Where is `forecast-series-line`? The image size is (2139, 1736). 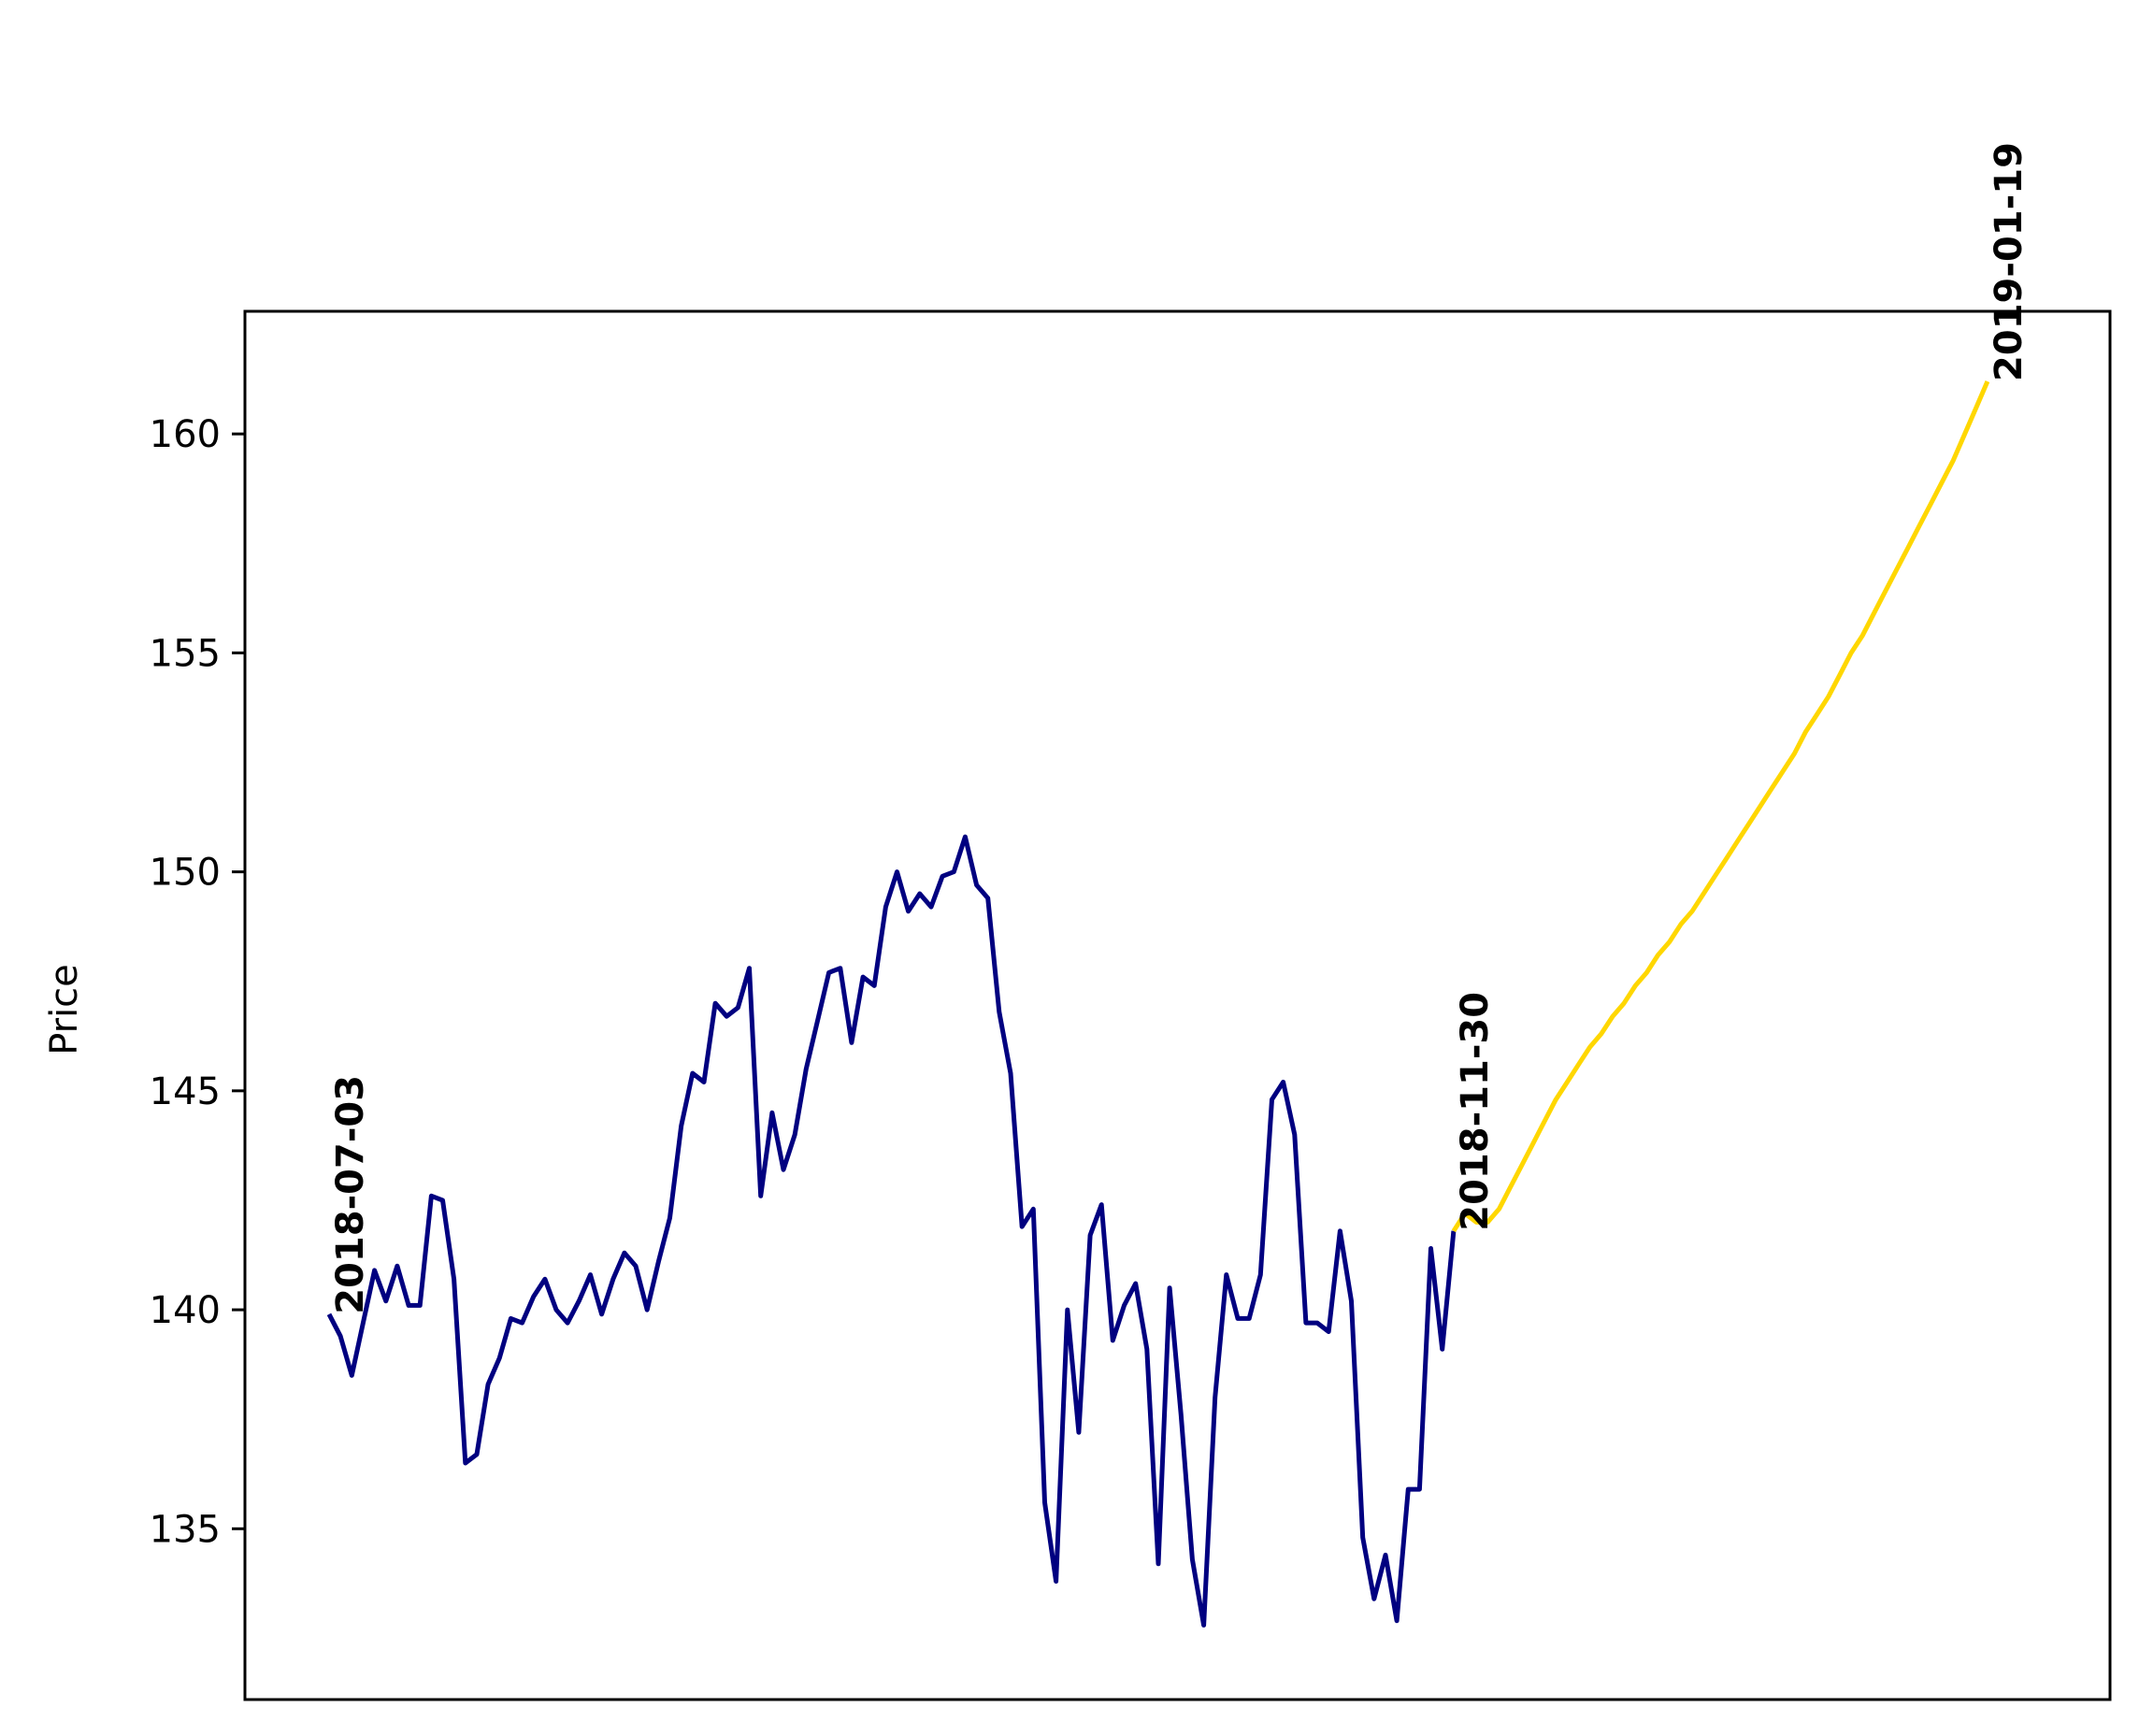 forecast-series-line is located at coordinates (1720, 806).